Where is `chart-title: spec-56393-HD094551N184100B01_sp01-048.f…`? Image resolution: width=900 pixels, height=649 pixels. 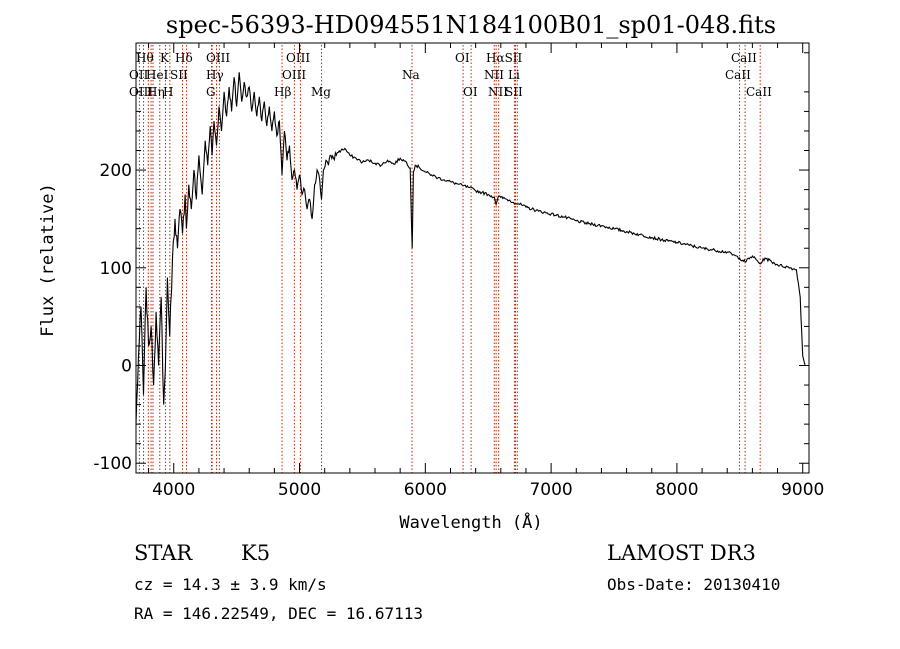 chart-title: spec-56393-HD094551N184100B01_sp01-048.f… is located at coordinates (471, 25).